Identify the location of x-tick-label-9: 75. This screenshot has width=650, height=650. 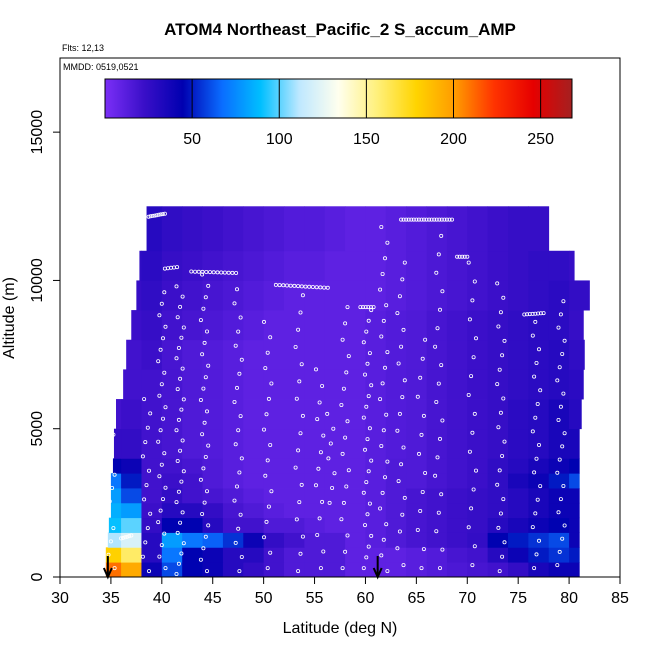
(518, 598).